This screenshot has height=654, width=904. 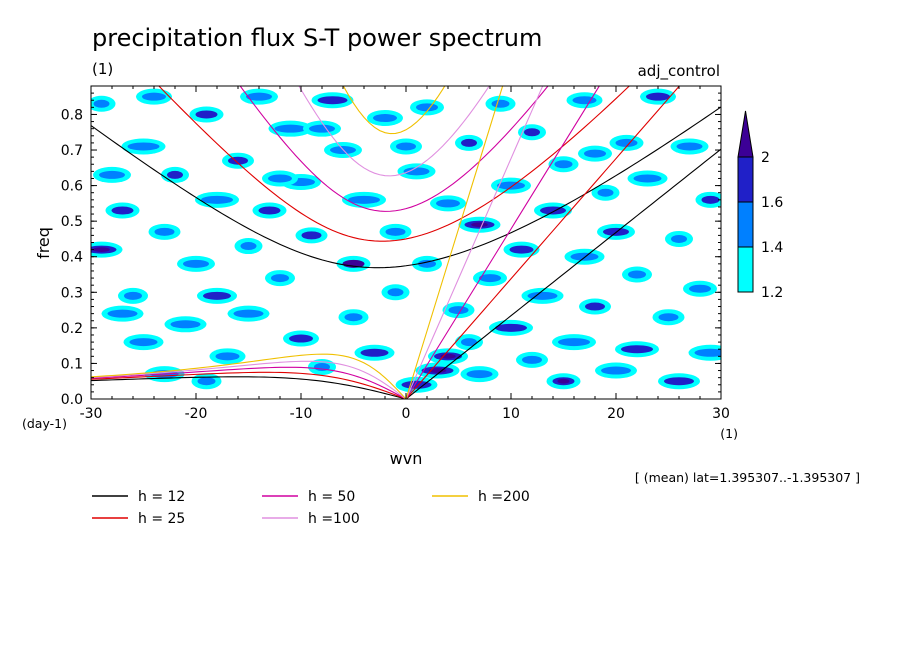 I want to click on legend-label: h =100, so click(x=334, y=519).